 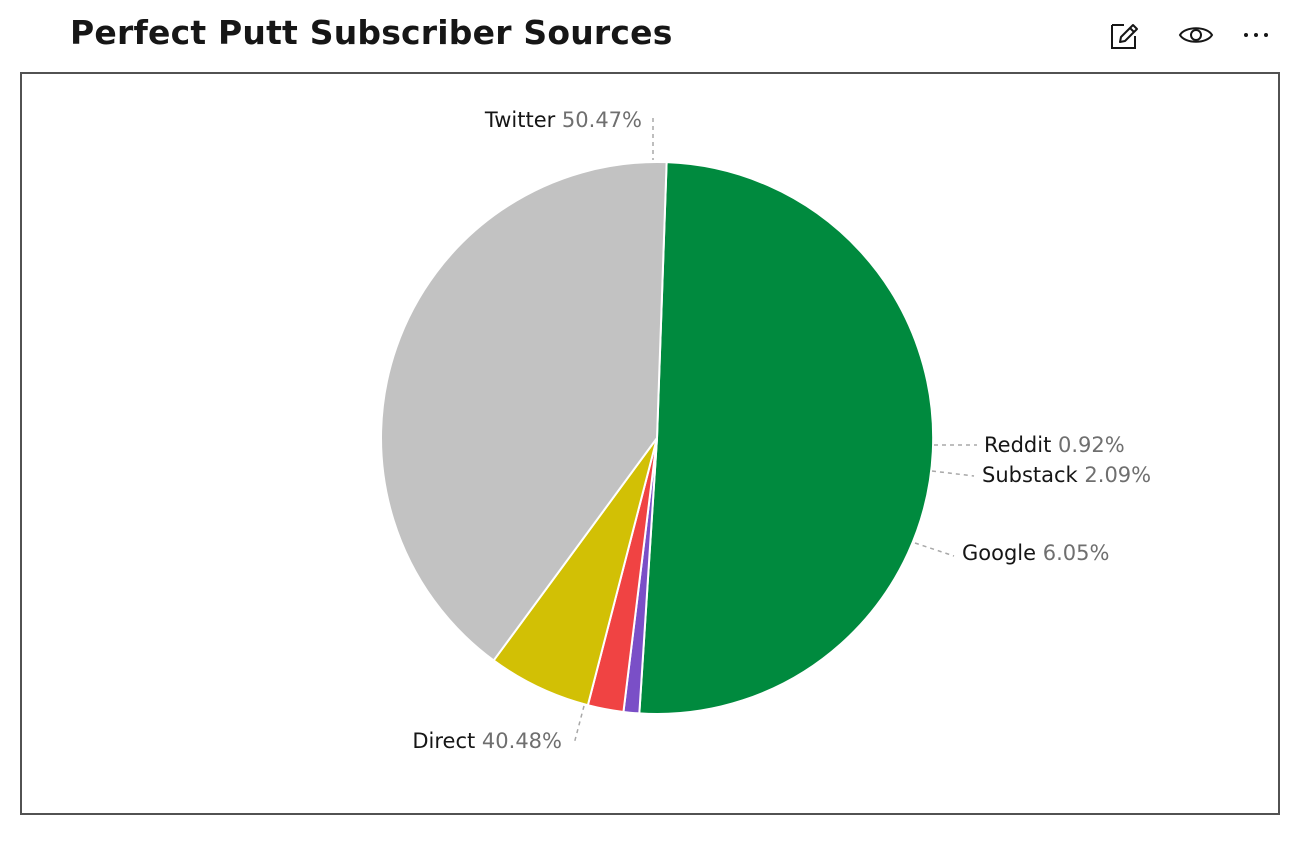 What do you see at coordinates (934, 549) in the screenshot?
I see `leader-line-google` at bounding box center [934, 549].